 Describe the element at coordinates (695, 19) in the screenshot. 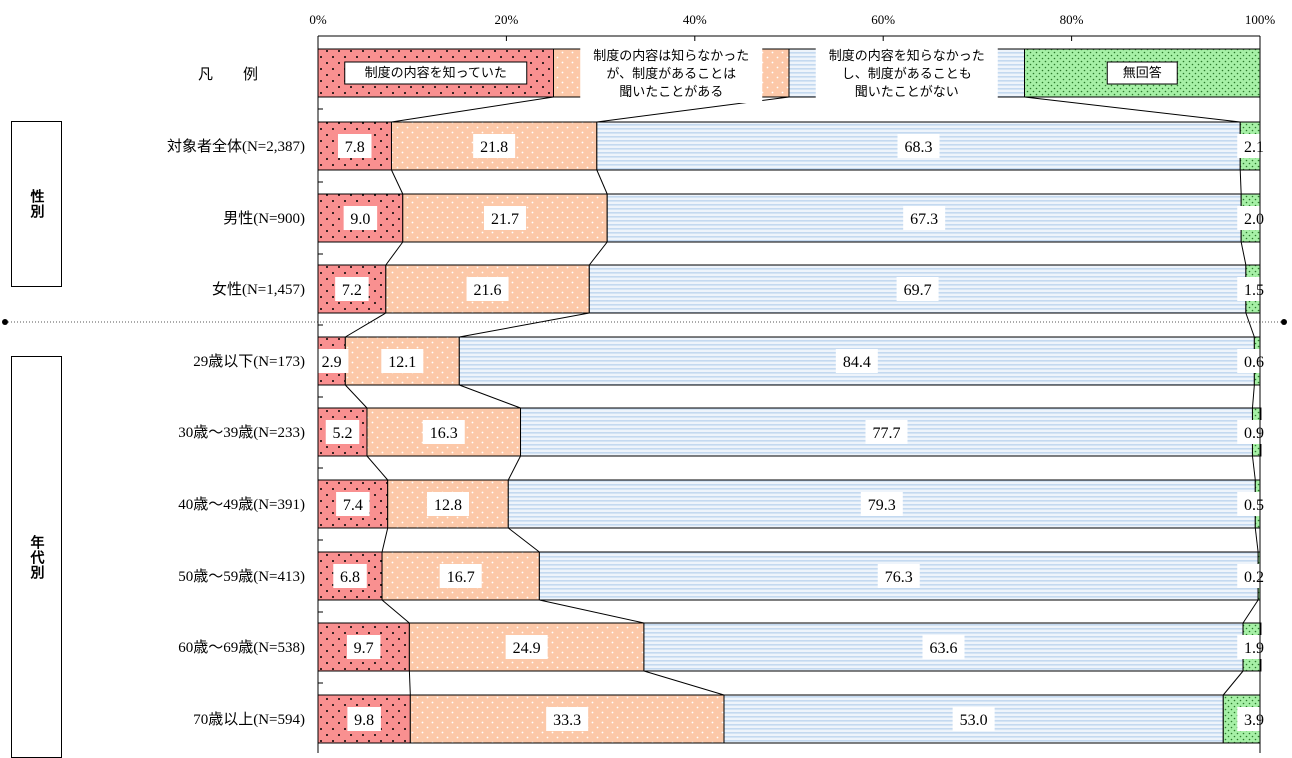

I see `x-tick-label: 40%` at that location.